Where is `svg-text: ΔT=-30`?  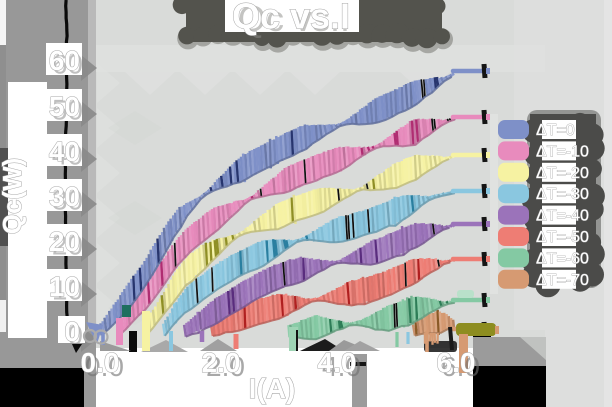 svg-text: ΔT=-30 is located at coordinates (562, 194).